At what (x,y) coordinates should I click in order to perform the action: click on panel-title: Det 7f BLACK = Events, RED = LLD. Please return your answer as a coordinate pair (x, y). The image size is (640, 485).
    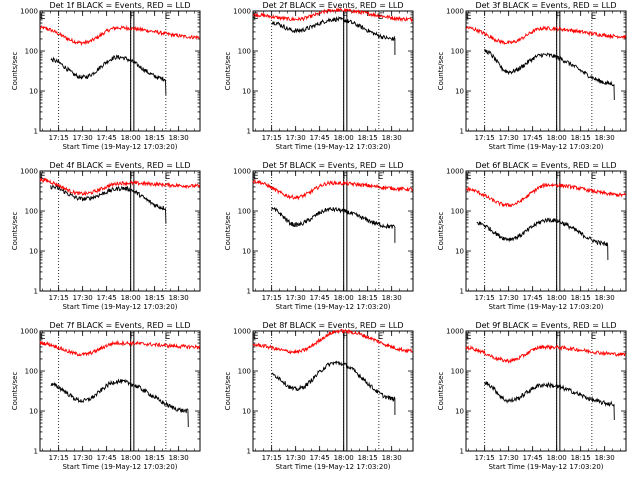
    Looking at the image, I should click on (119, 325).